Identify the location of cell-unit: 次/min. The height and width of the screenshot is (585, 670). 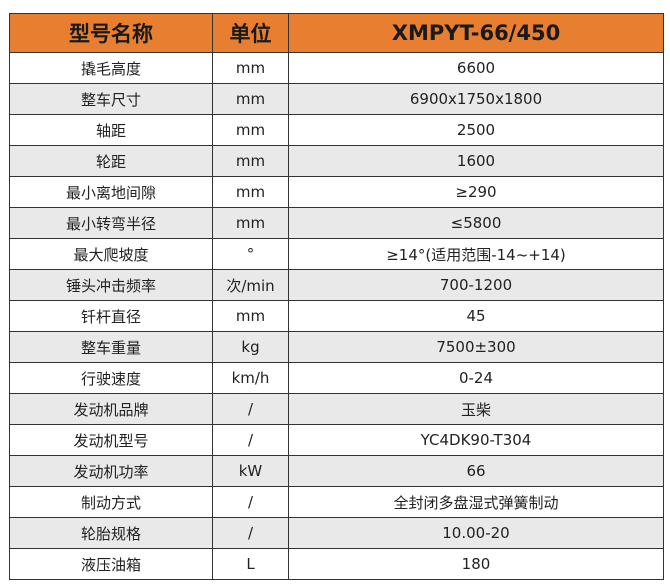
(250, 285).